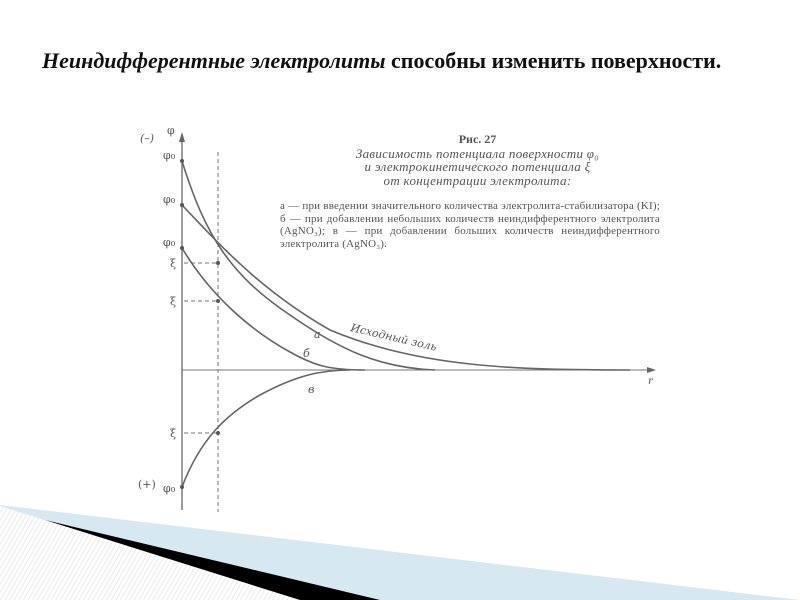  What do you see at coordinates (317, 334) in the screenshot?
I see `curve-label-a: а` at bounding box center [317, 334].